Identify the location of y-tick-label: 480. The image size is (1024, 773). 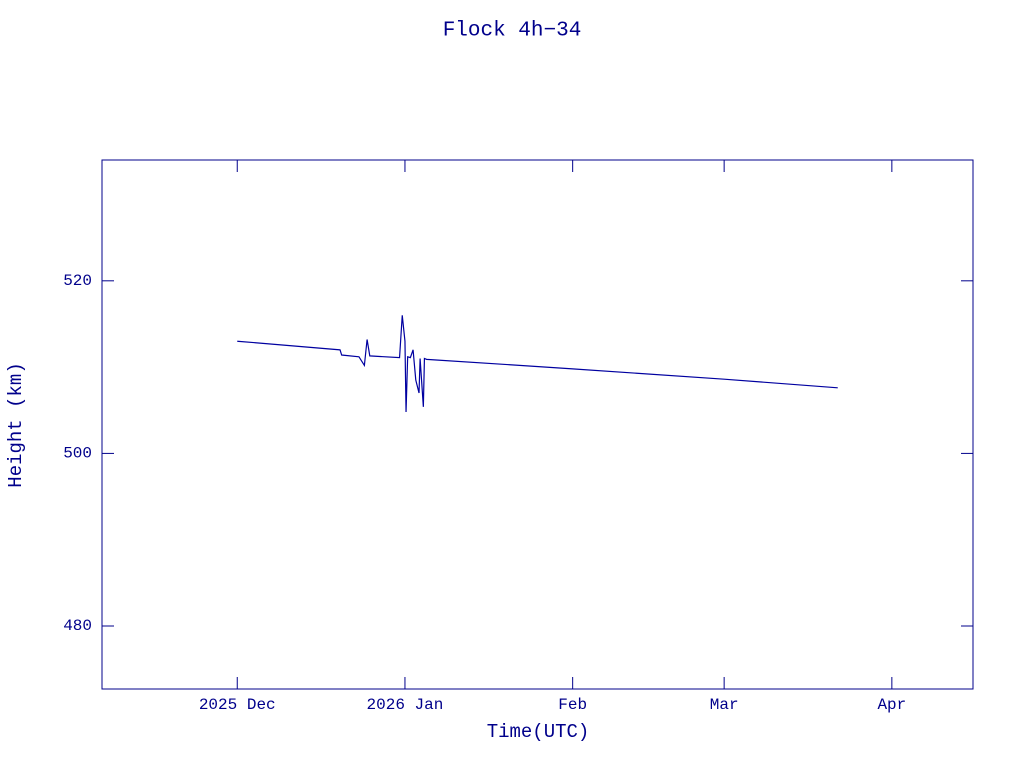
(77, 626).